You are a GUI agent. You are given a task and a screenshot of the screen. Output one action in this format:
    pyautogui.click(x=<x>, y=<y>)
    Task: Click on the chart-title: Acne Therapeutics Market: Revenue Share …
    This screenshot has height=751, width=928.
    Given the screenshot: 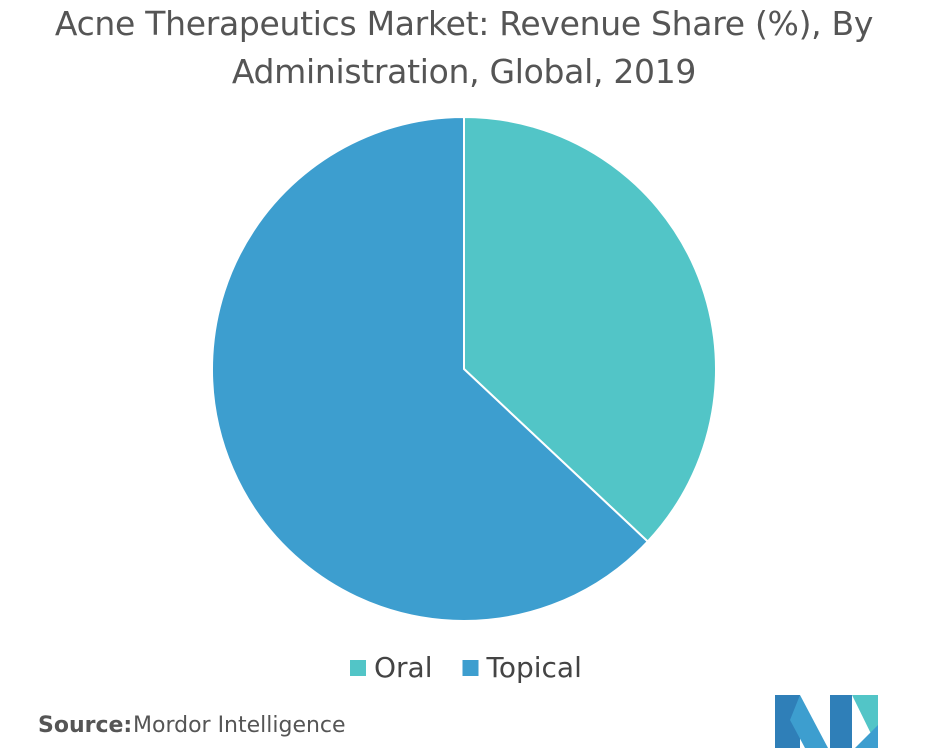 What is the action you would take?
    pyautogui.click(x=464, y=47)
    